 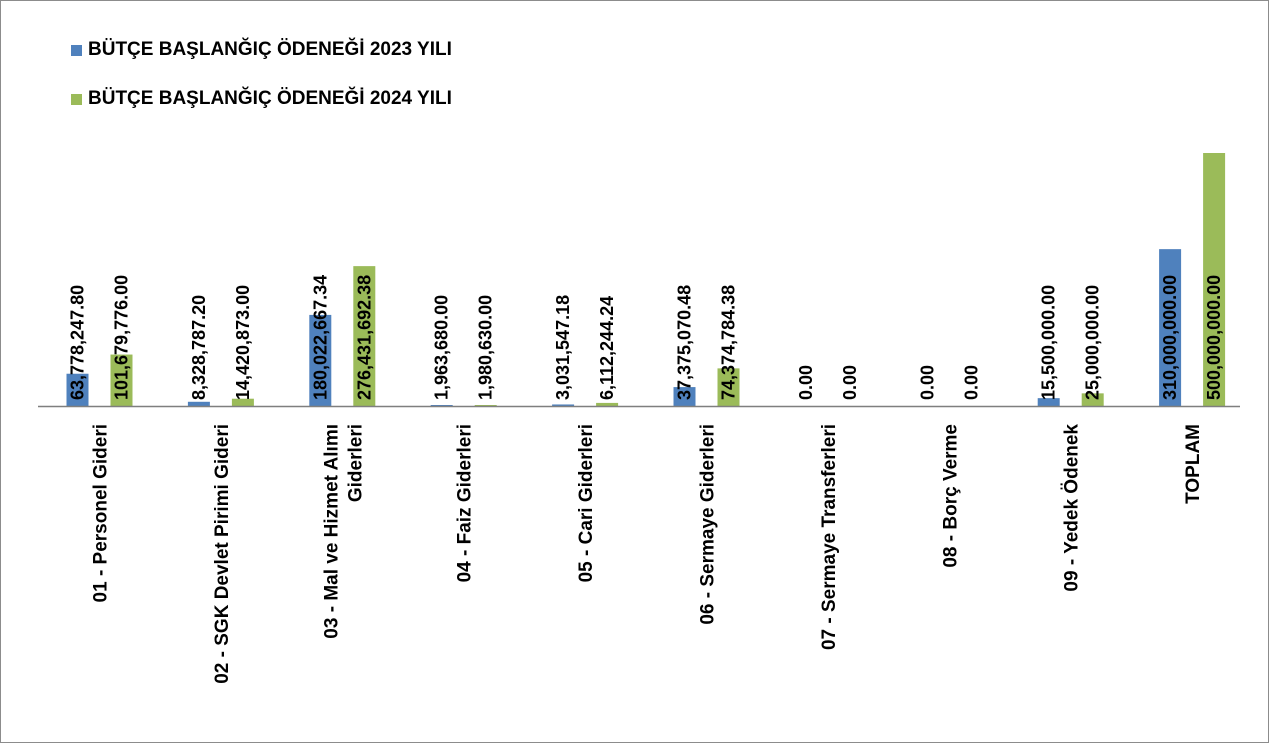 What do you see at coordinates (78, 342) in the screenshot?
I see `data-label-2023-1: 63,778,247.80` at bounding box center [78, 342].